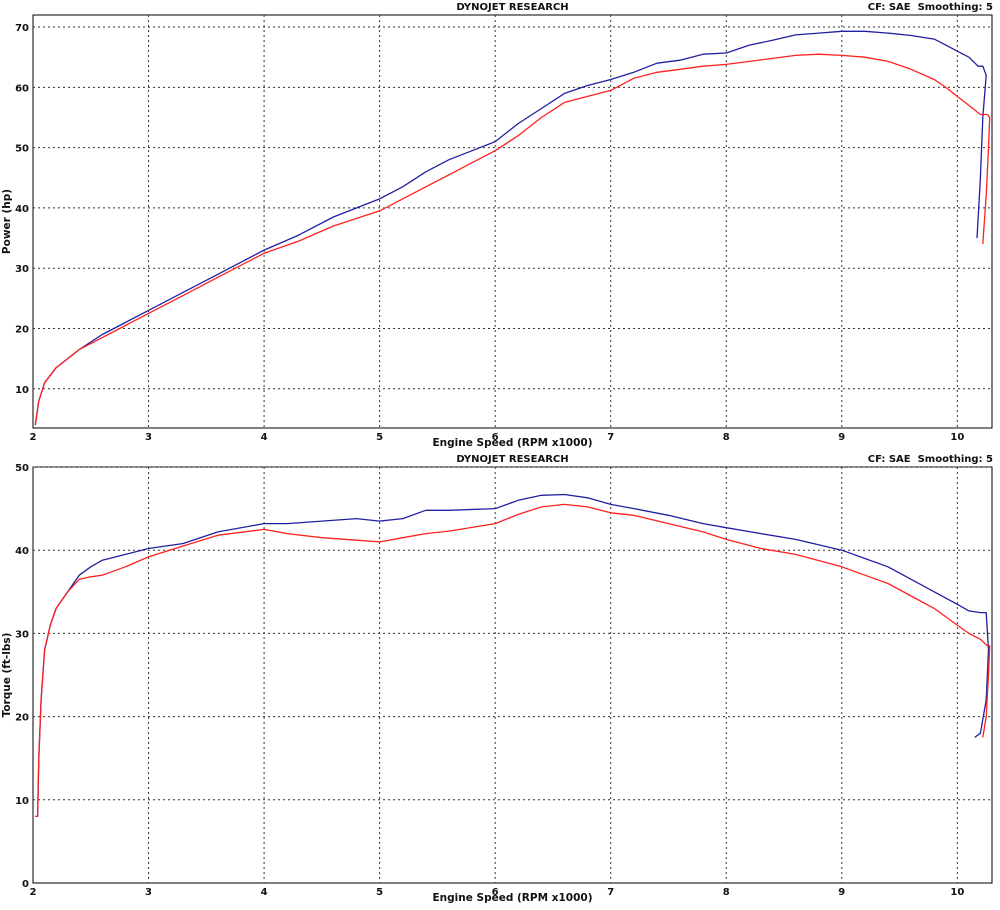  I want to click on y-tick-label: 70, so click(22, 28).